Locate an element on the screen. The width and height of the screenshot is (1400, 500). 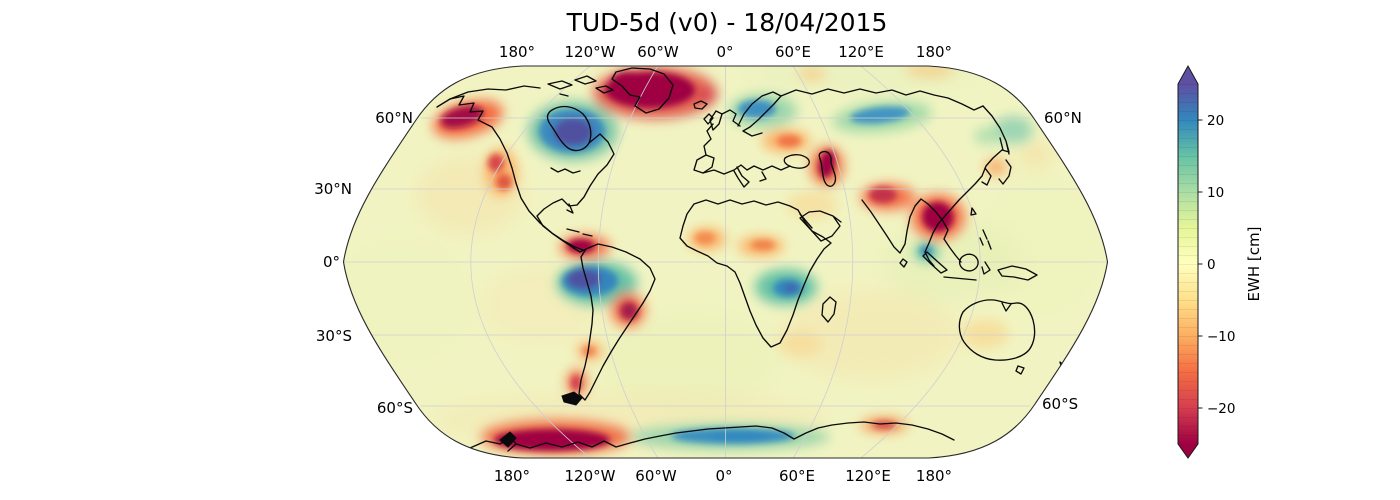
lon-label-bottom-0: 0° is located at coordinates (723, 476).